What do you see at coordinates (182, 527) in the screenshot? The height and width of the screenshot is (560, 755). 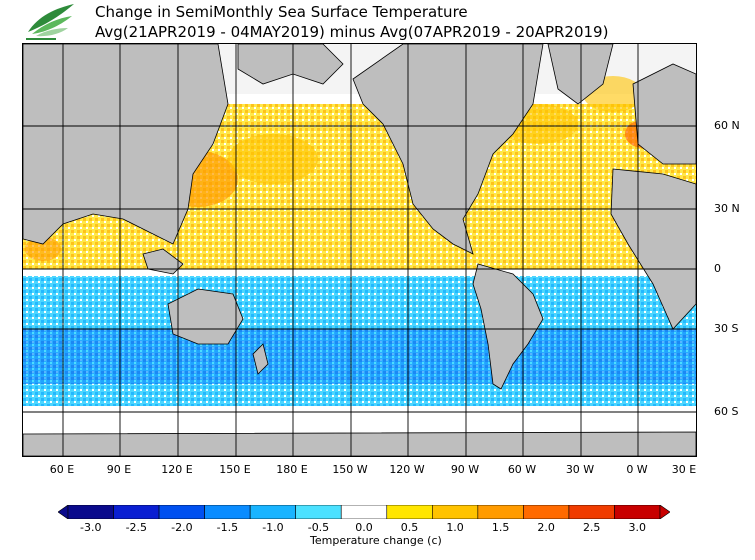 I see `colorbar-tick-label: -2.0` at bounding box center [182, 527].